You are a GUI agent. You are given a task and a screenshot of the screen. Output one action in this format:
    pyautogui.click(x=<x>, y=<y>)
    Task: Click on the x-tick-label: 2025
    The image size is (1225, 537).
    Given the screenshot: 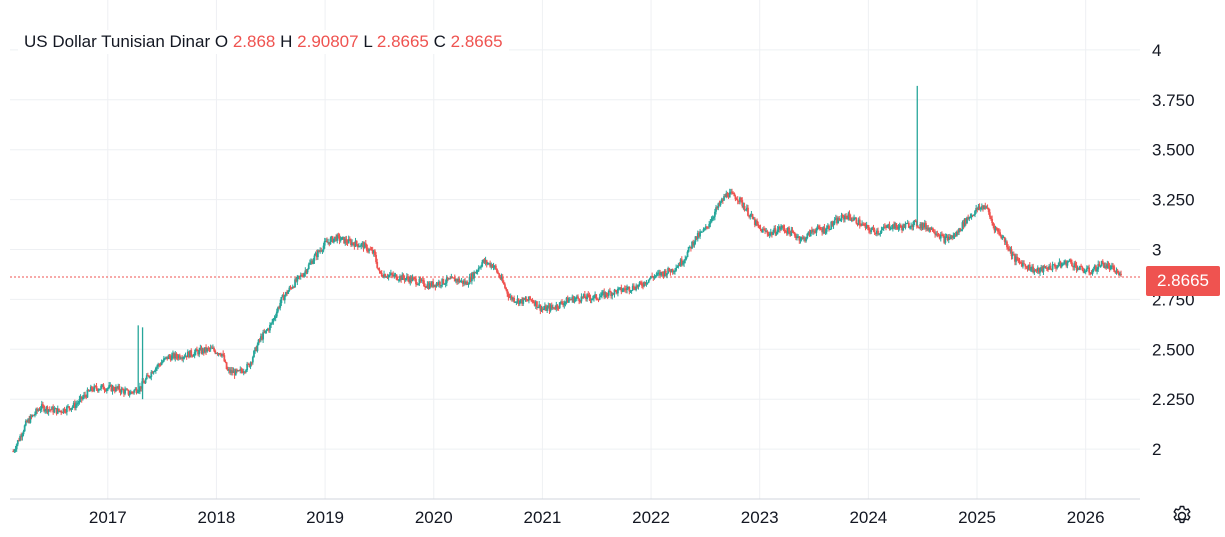 What is the action you would take?
    pyautogui.click(x=977, y=517)
    